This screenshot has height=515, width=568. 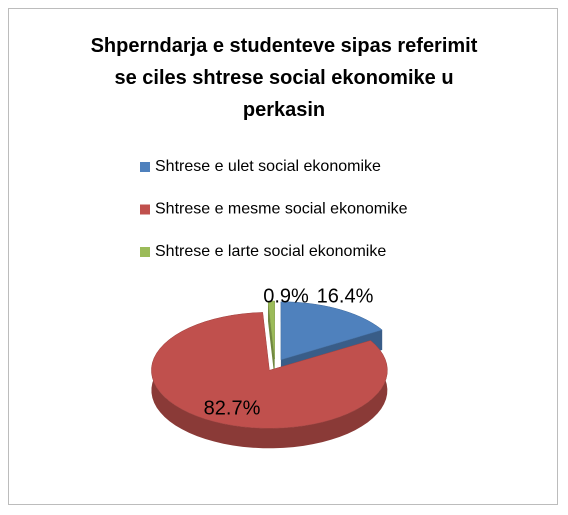 I want to click on data-label: 16.4%, so click(x=345, y=296).